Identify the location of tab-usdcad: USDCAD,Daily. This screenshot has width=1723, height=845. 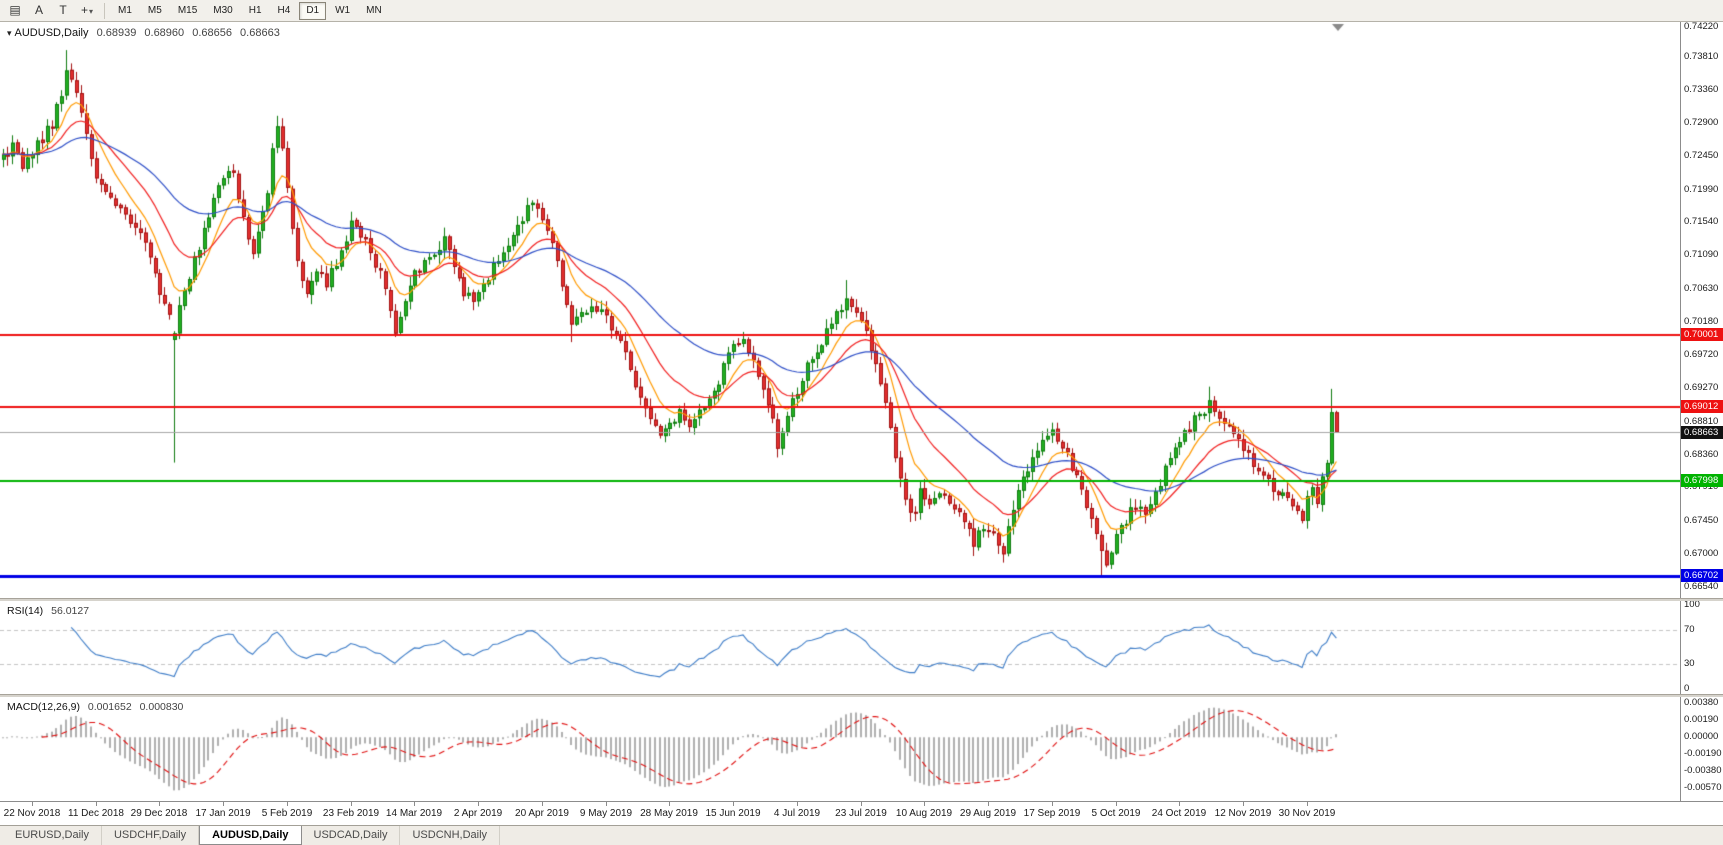
(351, 835).